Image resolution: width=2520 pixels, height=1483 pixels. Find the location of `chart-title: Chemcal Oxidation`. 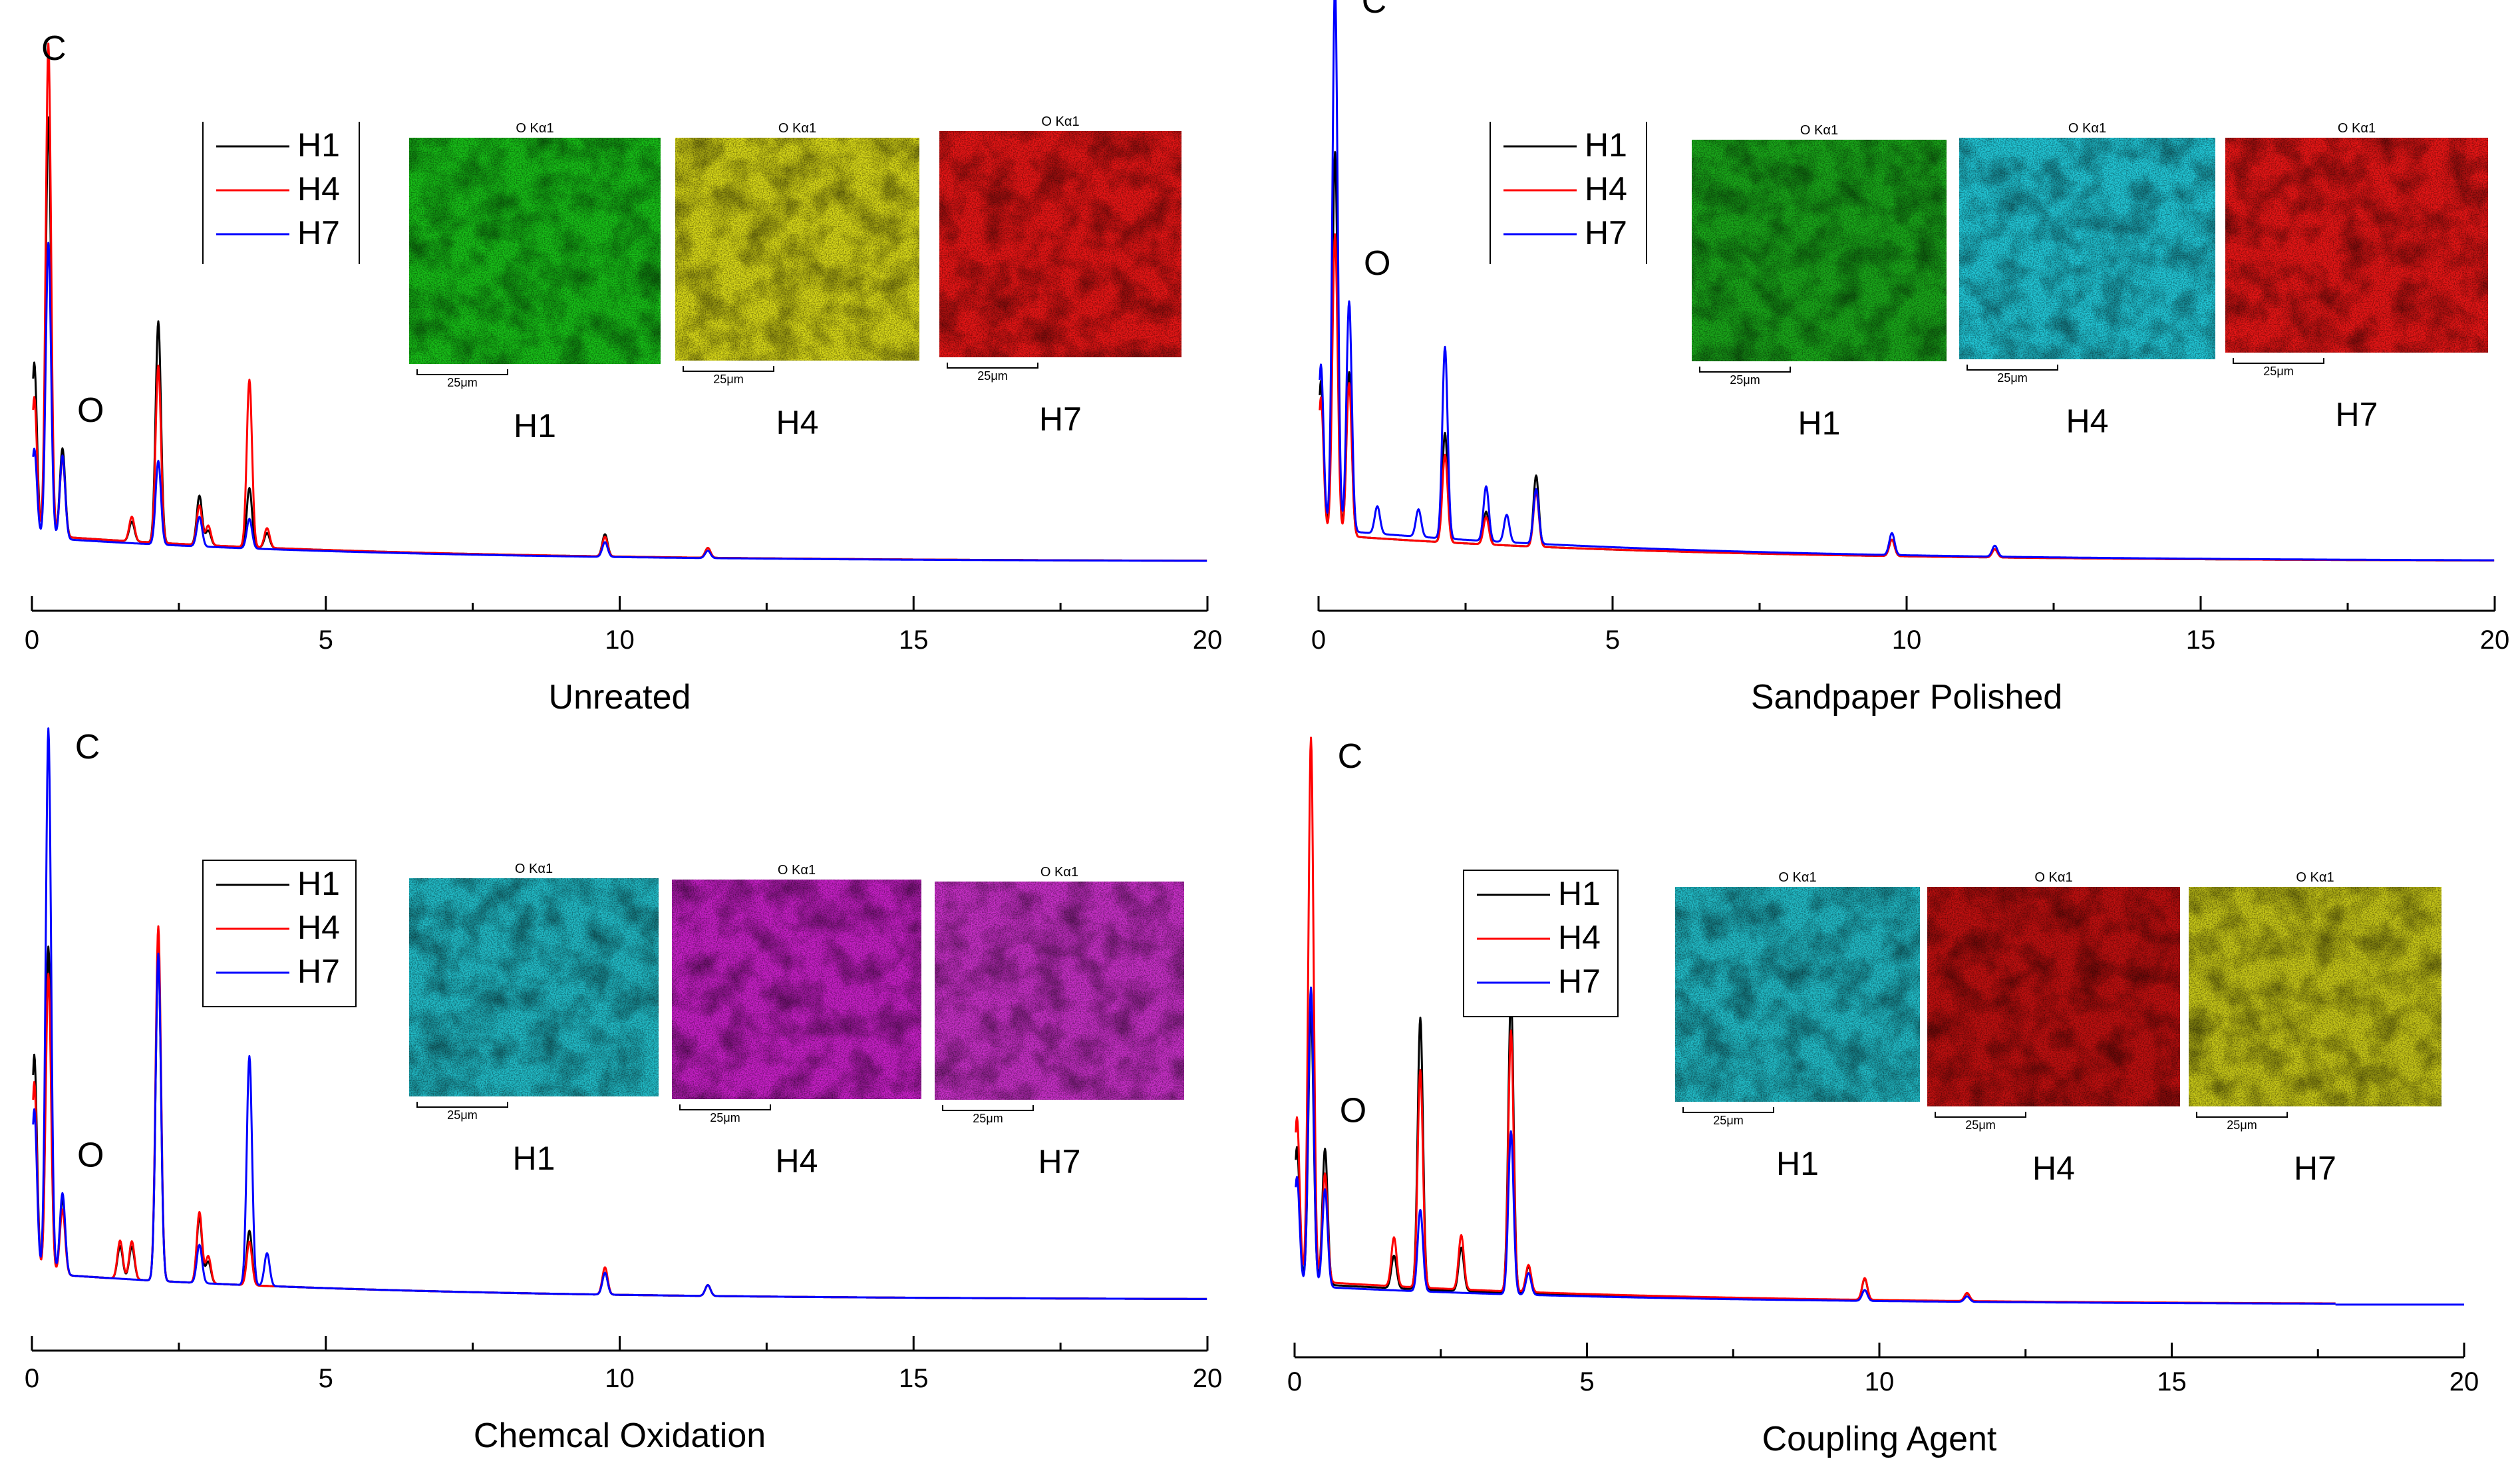

chart-title: Chemcal Oxidation is located at coordinates (620, 1436).